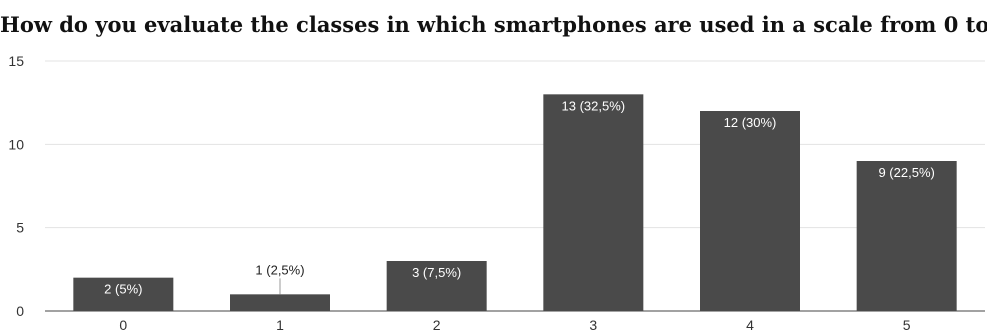 Image resolution: width=987 pixels, height=336 pixels. What do you see at coordinates (279, 269) in the screenshot?
I see `data-label: 1 (2,5%)` at bounding box center [279, 269].